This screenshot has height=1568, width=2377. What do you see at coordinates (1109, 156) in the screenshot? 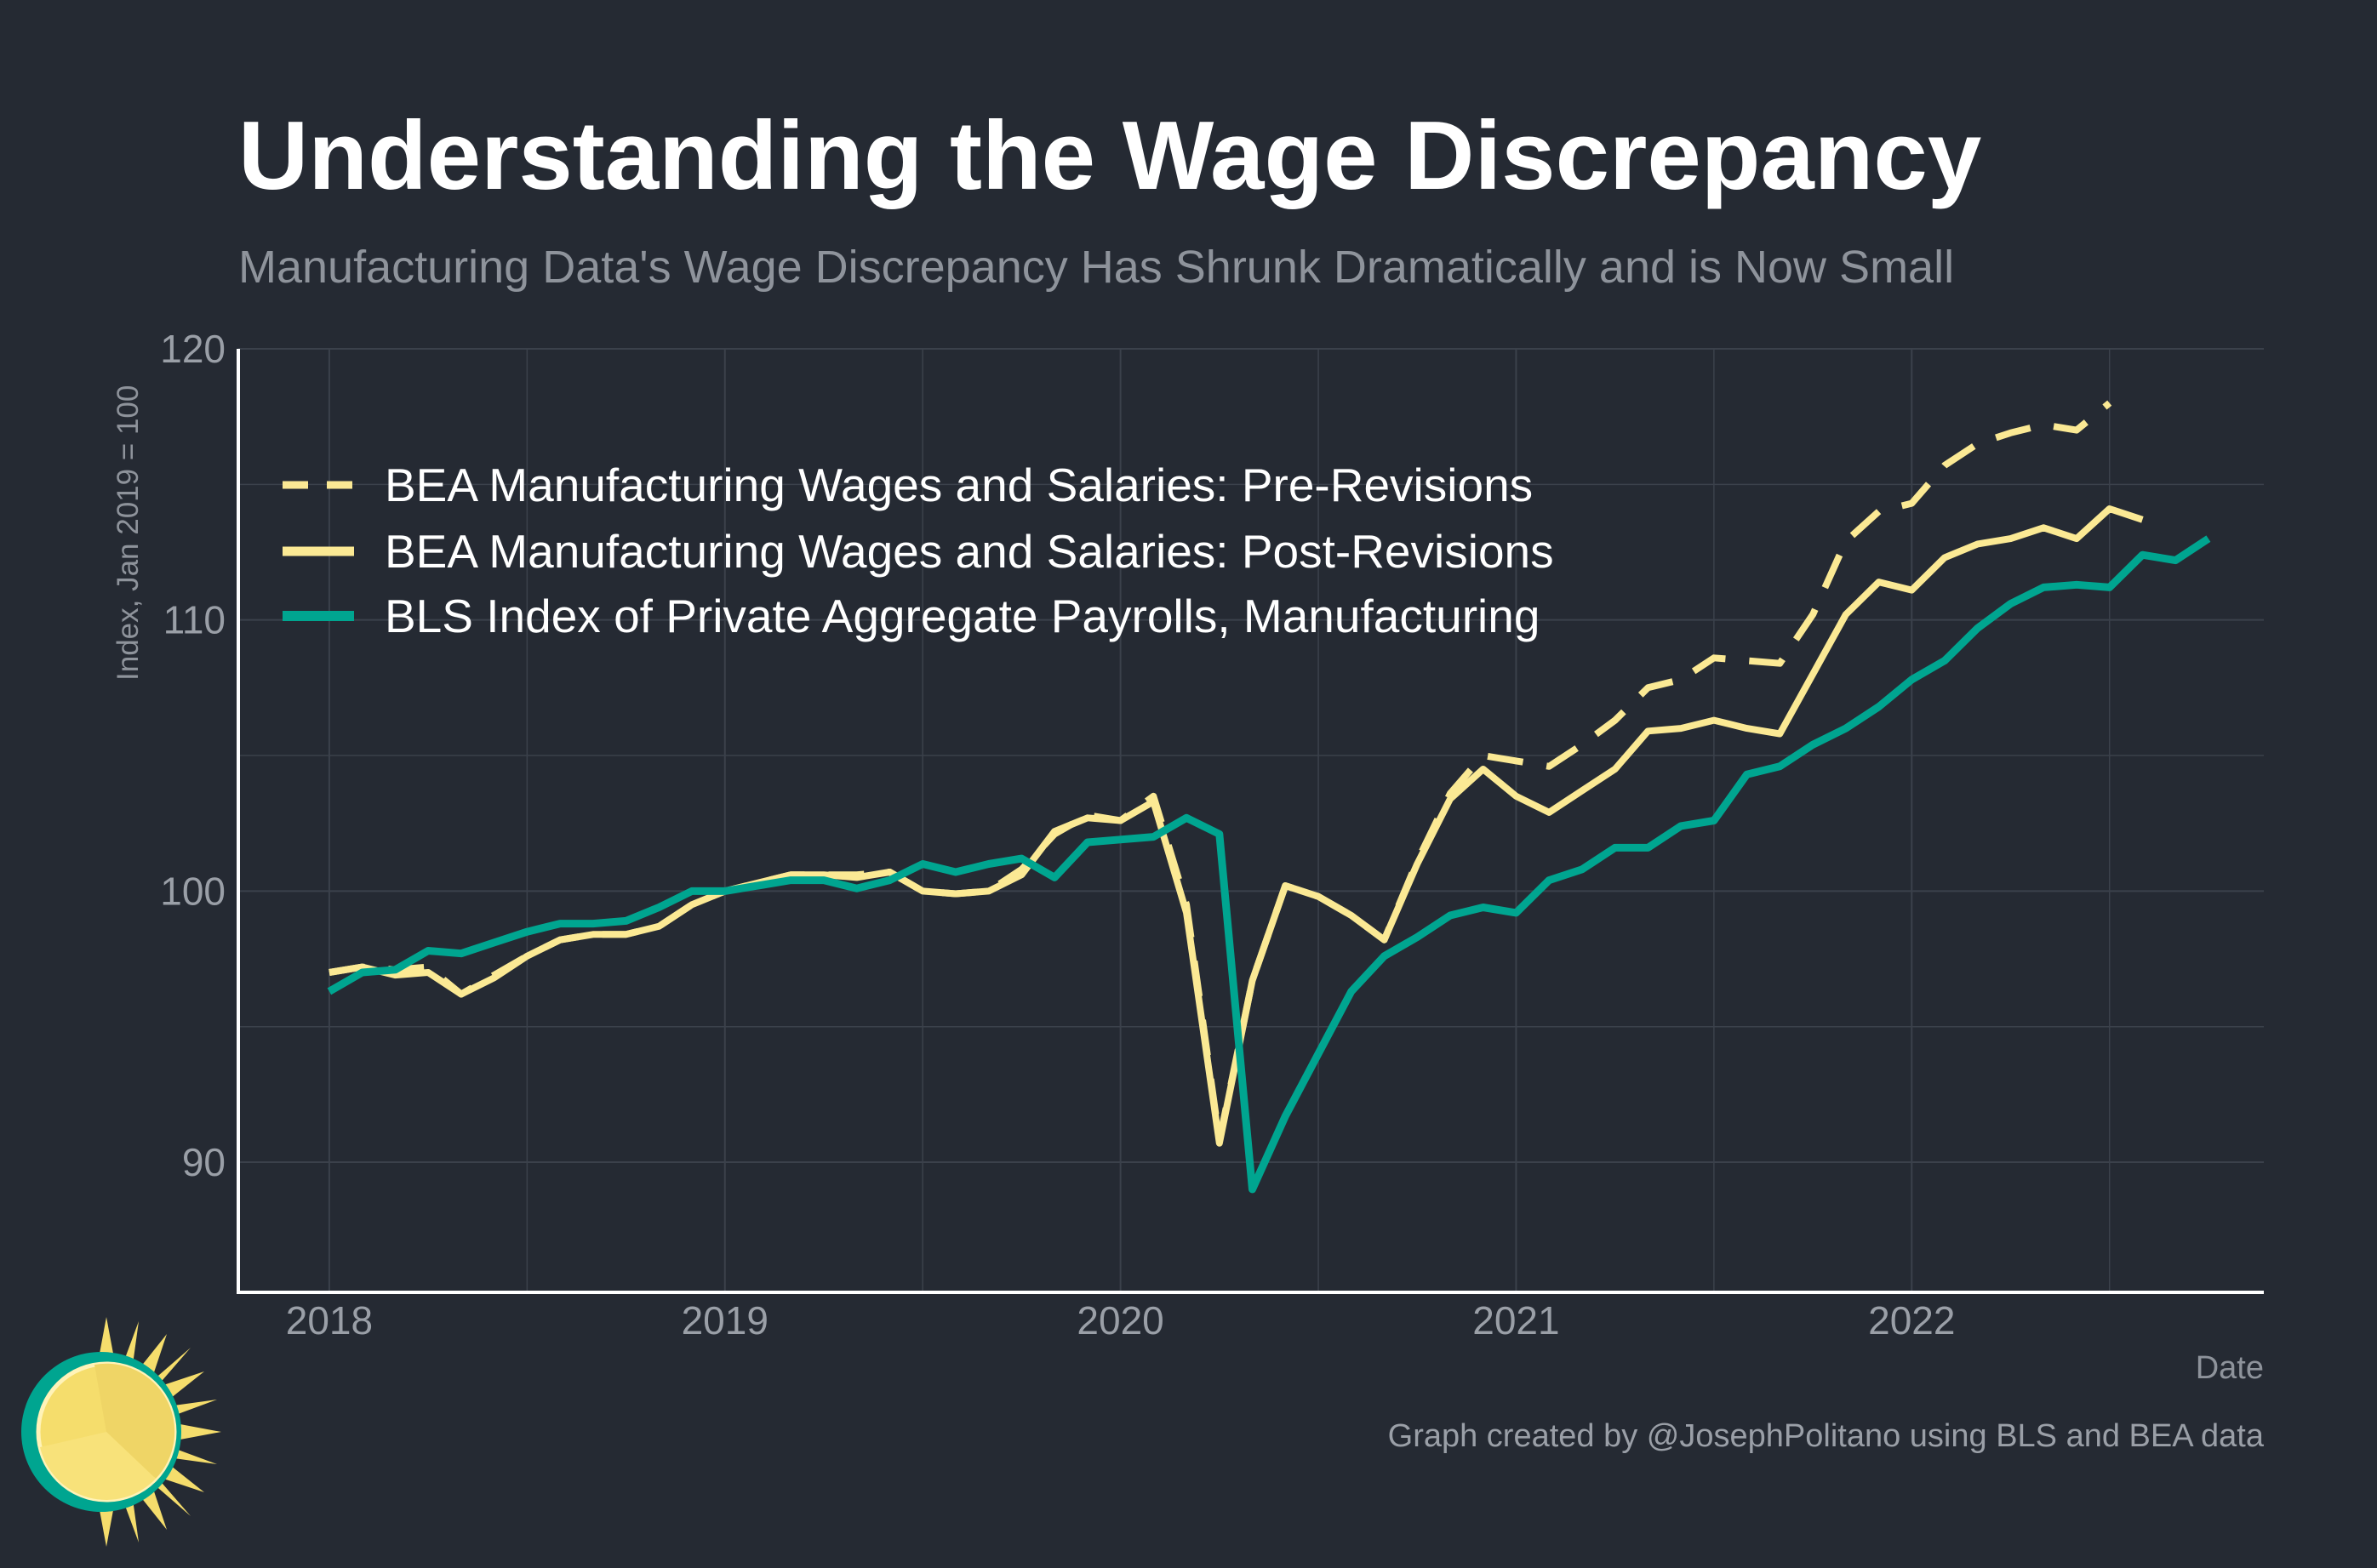
I see `chart-title: Understanding the Wage Discrepancy` at bounding box center [1109, 156].